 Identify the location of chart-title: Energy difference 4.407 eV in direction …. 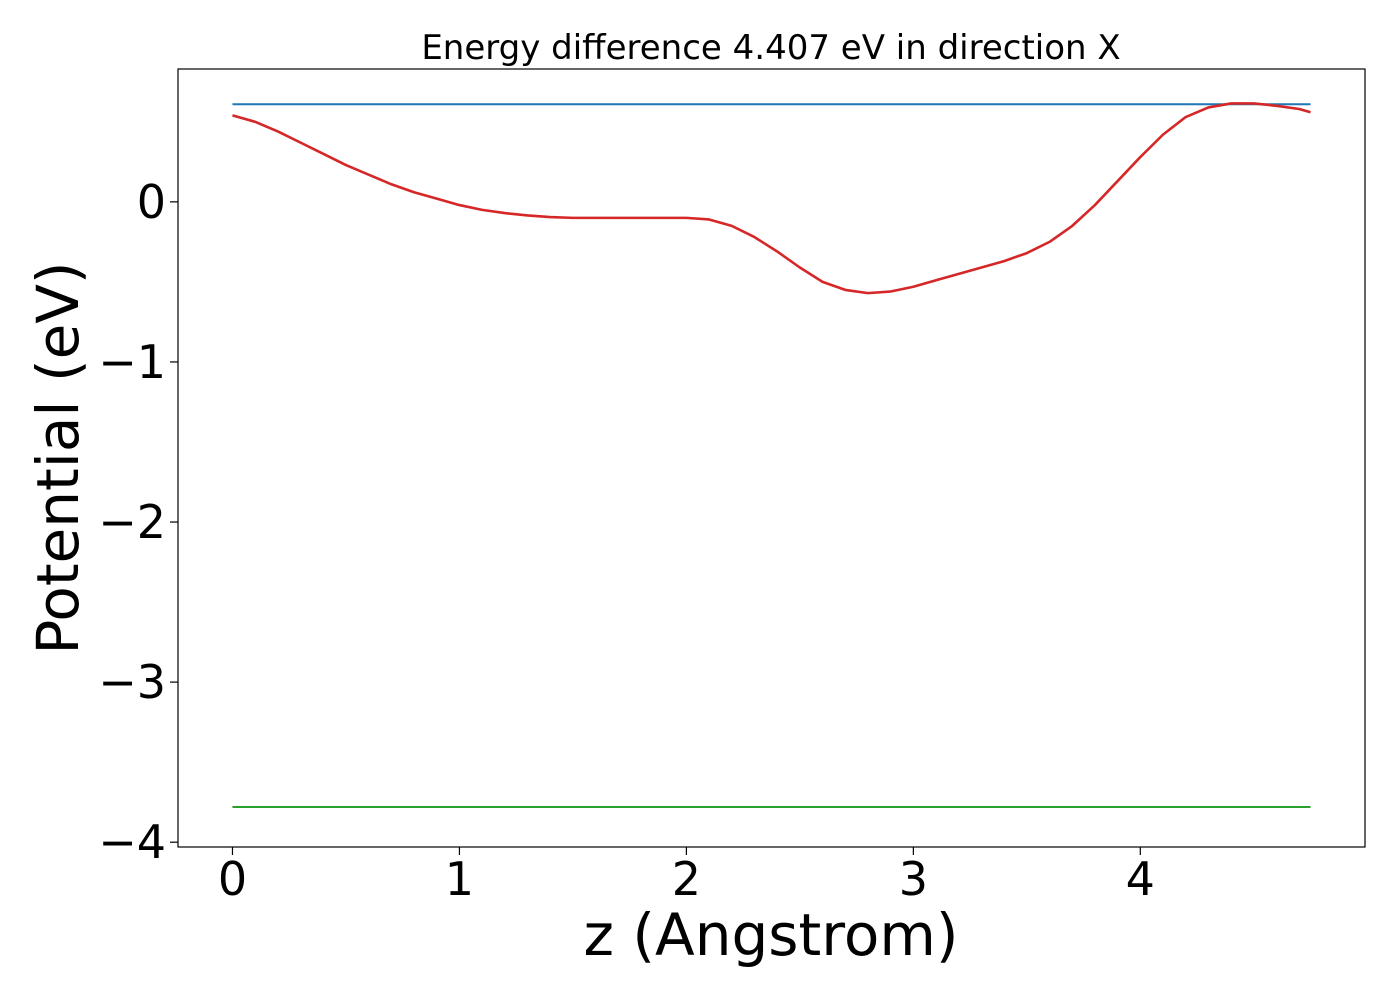
(770, 48).